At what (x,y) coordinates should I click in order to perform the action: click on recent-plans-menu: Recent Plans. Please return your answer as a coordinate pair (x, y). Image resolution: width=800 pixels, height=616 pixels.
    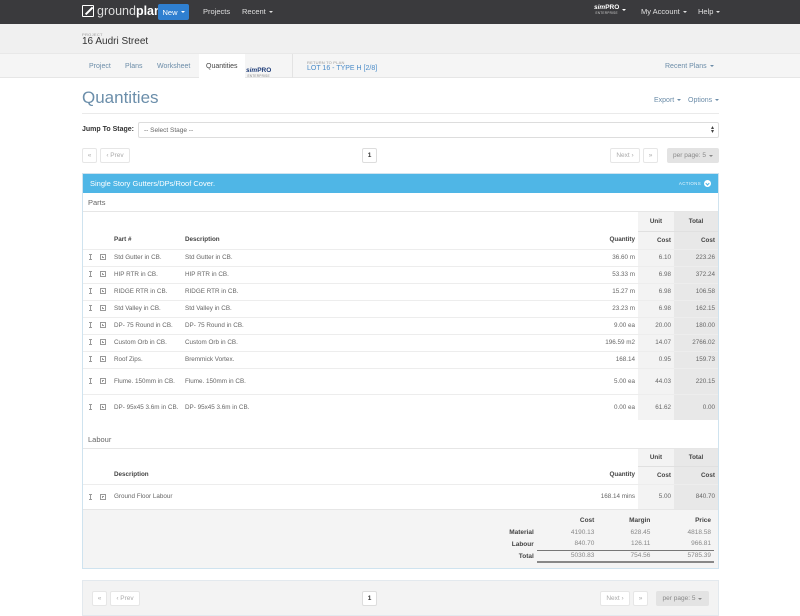
    Looking at the image, I should click on (689, 66).